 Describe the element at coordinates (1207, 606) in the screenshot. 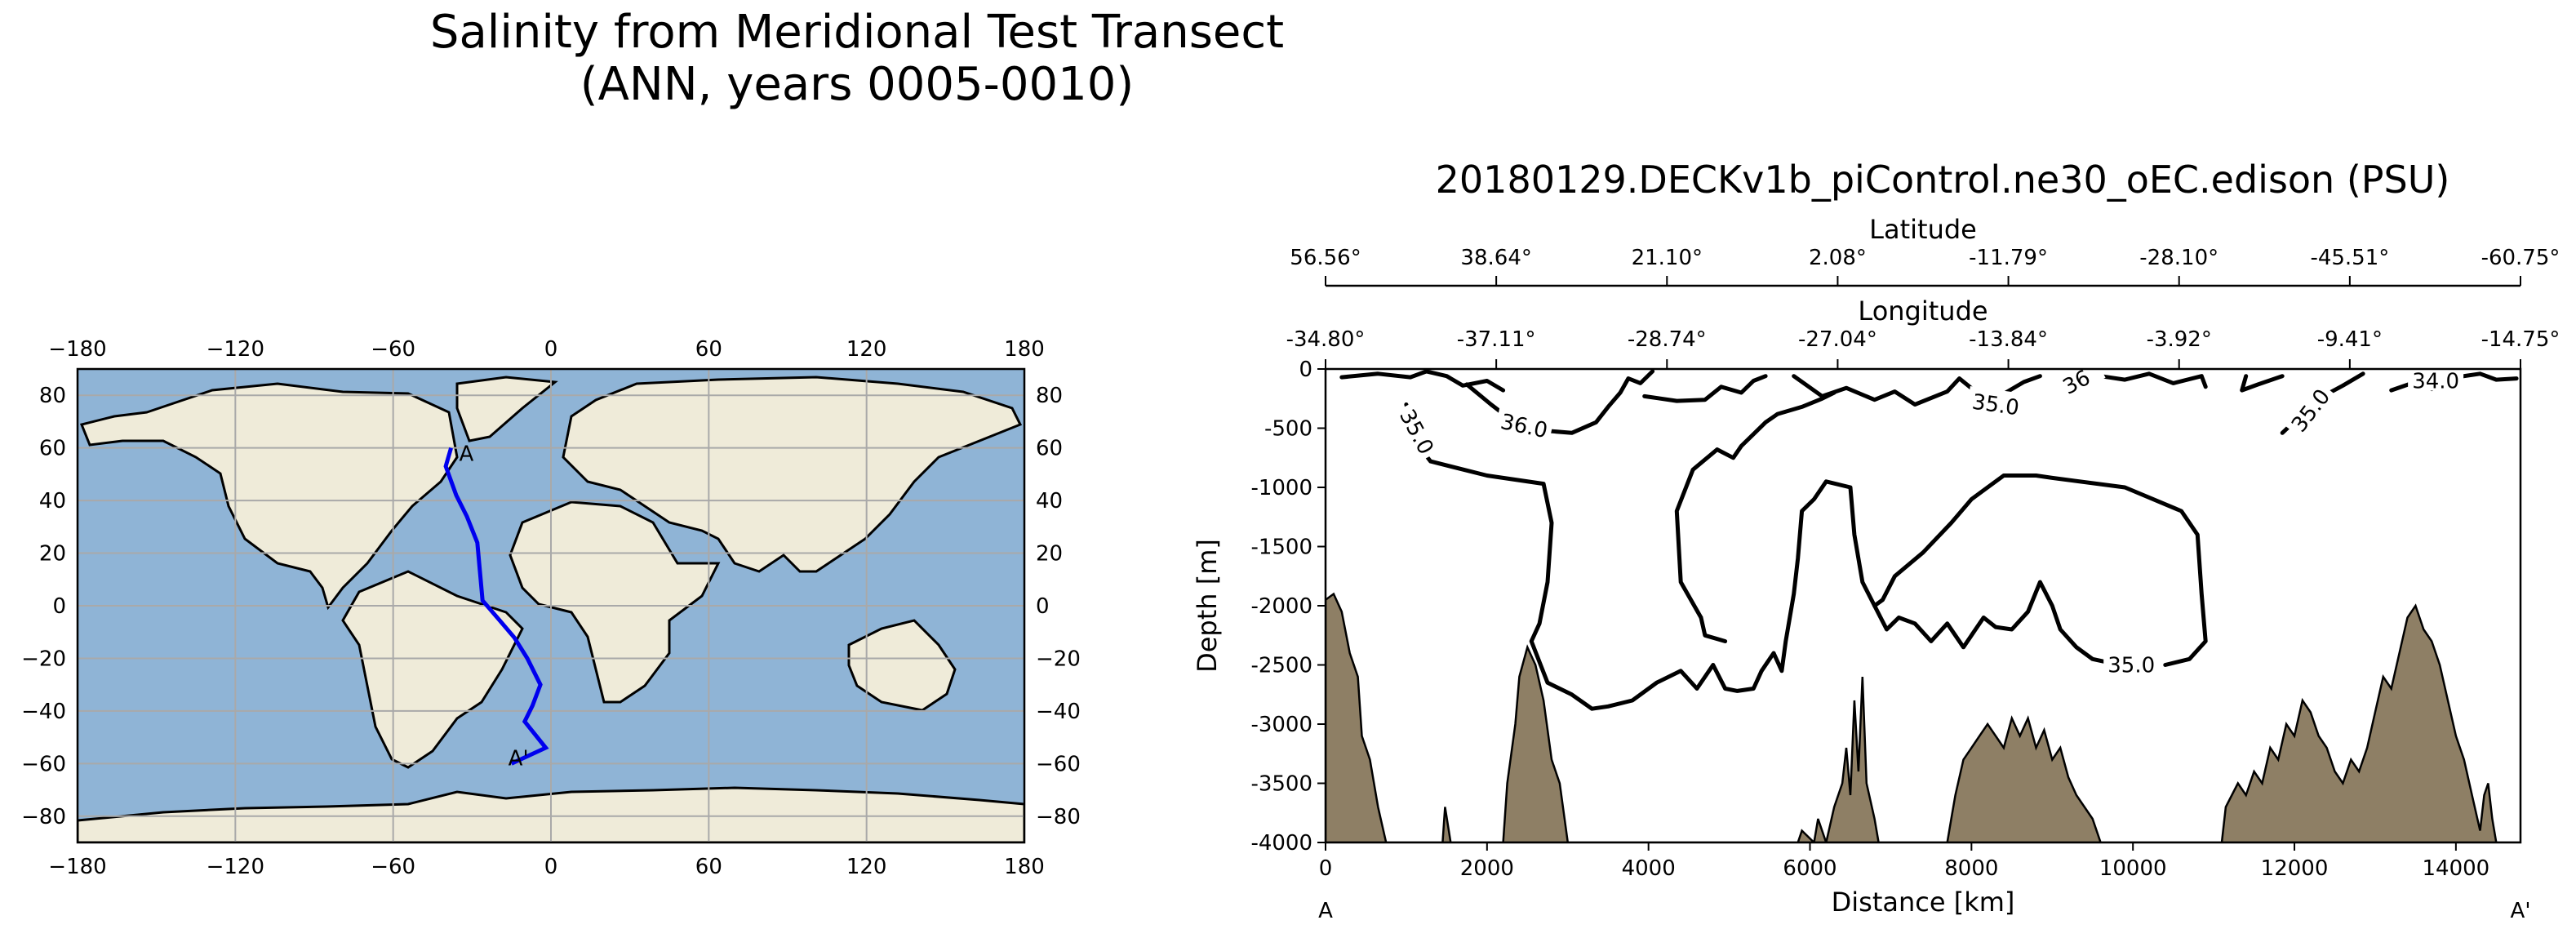

I see `section-ylabel: Depth [m]` at that location.